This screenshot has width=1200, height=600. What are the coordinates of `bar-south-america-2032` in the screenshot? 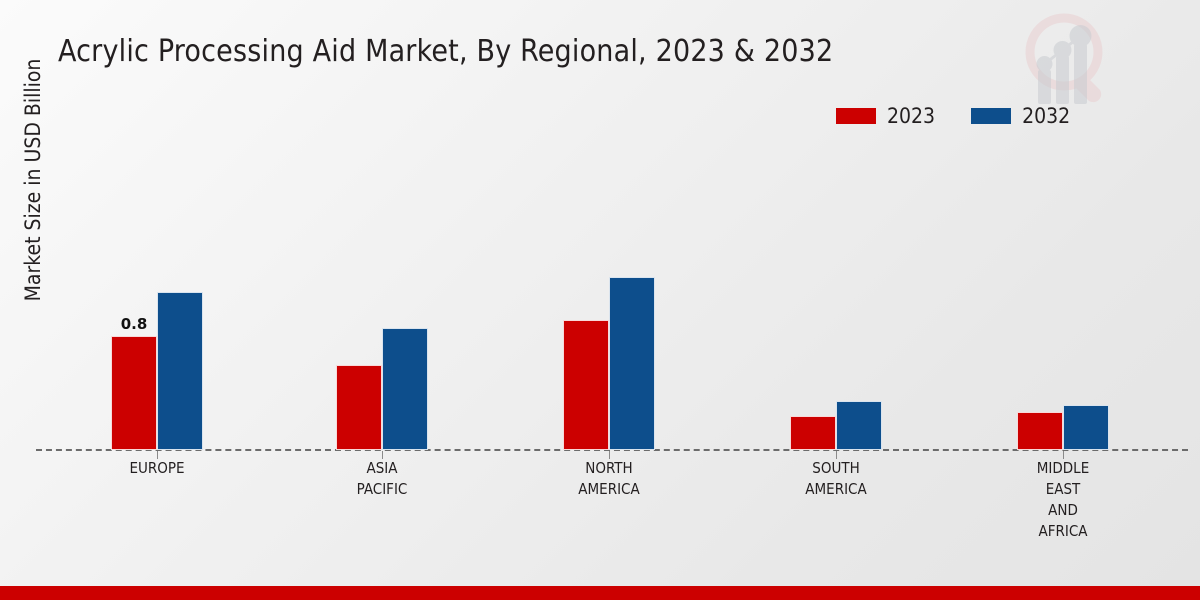 It's located at (859, 425).